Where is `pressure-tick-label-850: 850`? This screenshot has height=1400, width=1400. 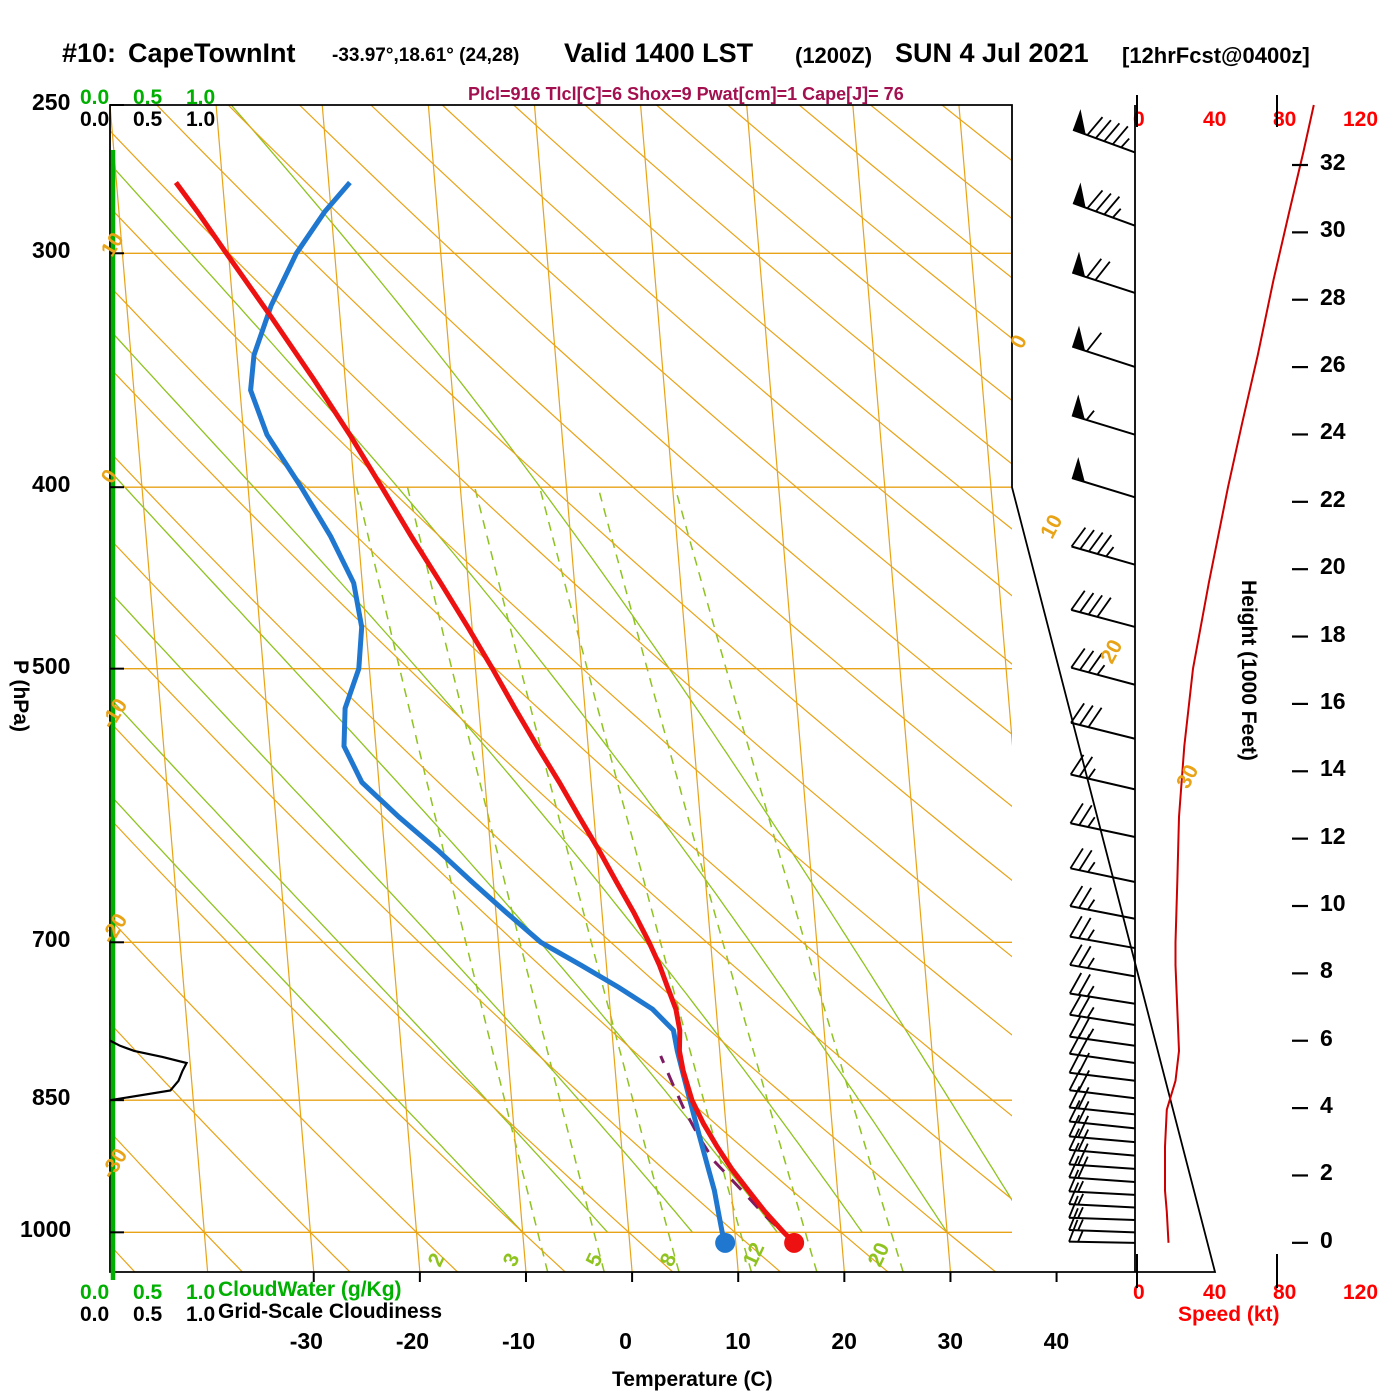 pressure-tick-label-850: 850 is located at coordinates (51, 1097).